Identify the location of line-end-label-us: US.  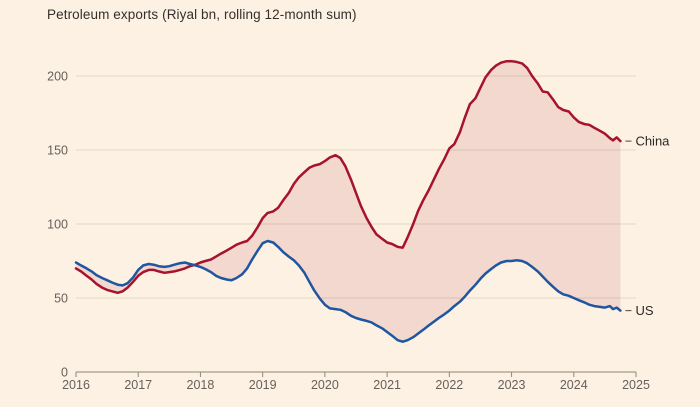
(639, 310).